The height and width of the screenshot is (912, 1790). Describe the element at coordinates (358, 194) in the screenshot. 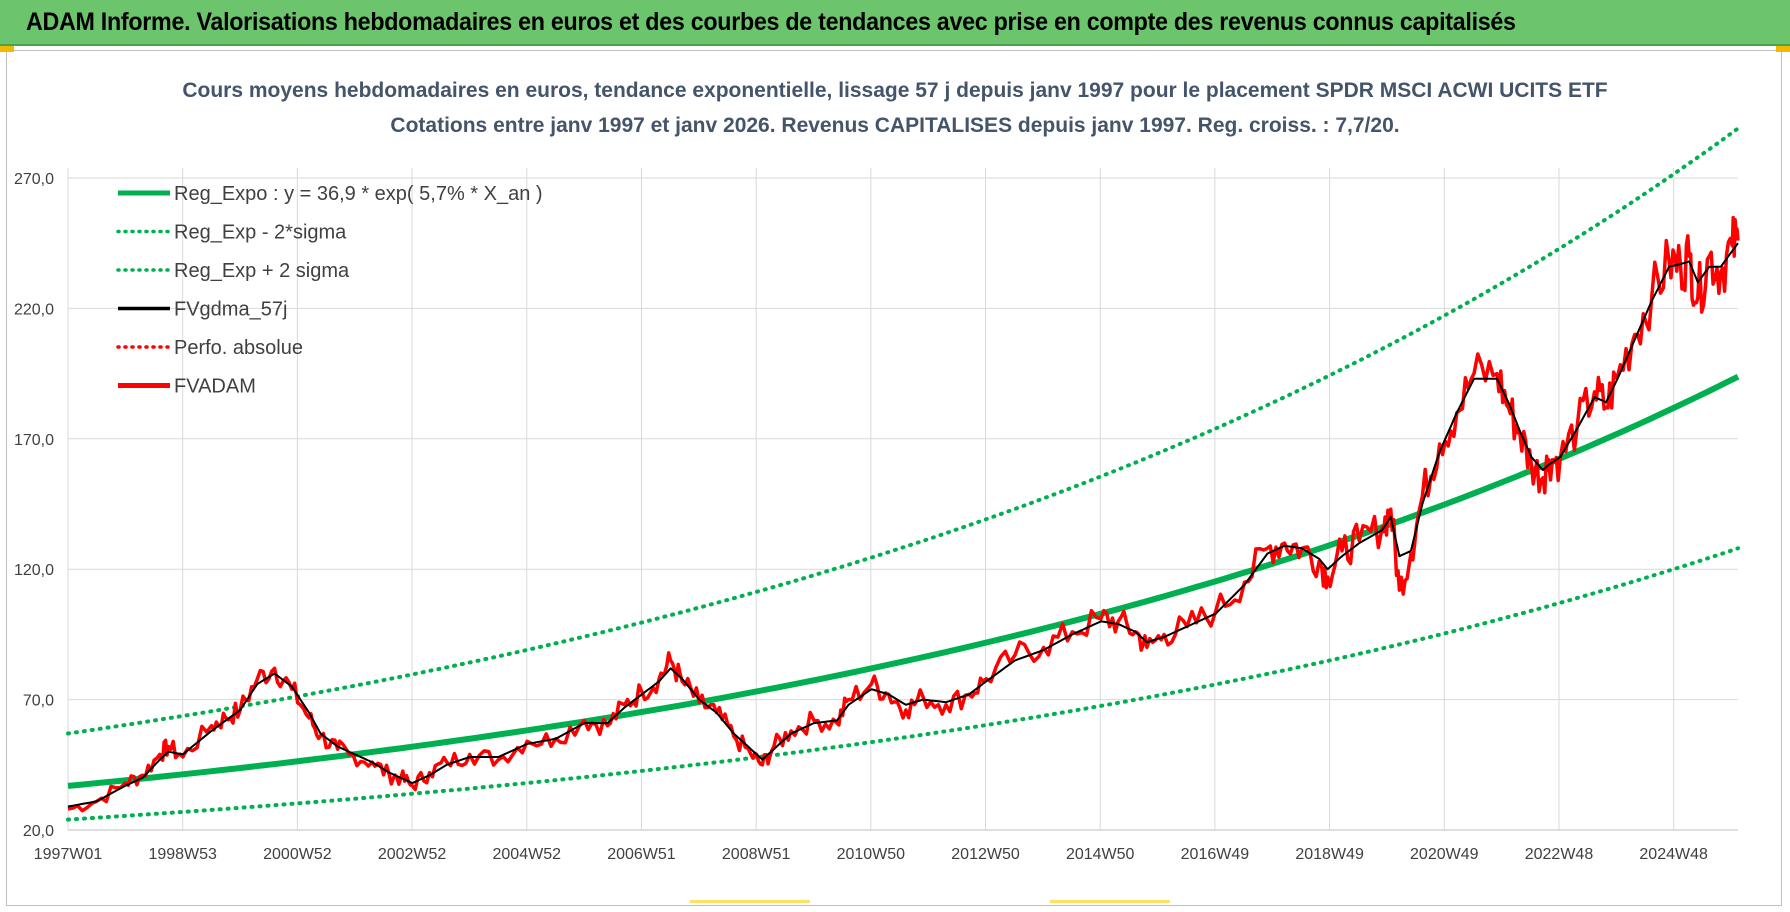

I see `legend-label: Reg_Expo : y = 36,9 * exp( 5,7% * X_an )` at that location.